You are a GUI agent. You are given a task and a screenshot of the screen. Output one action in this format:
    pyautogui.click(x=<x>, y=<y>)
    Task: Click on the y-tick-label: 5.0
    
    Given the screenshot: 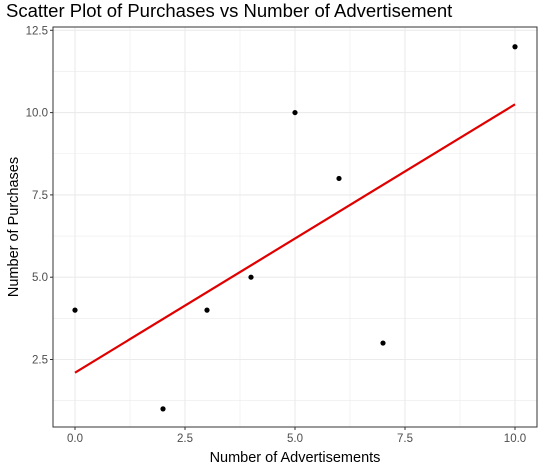 What is the action you would take?
    pyautogui.click(x=40, y=278)
    